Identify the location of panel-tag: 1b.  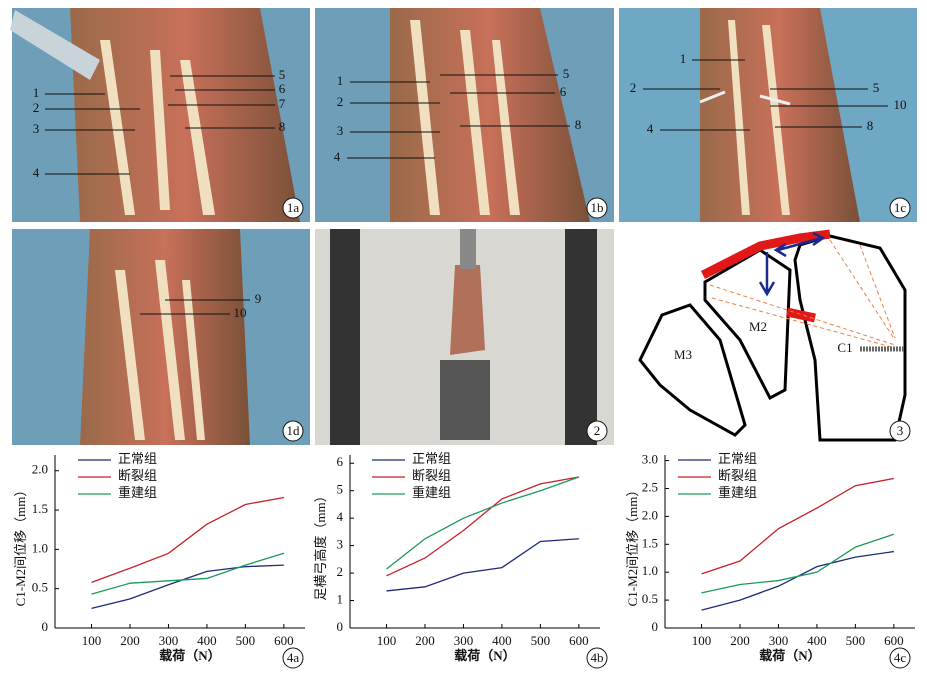
(597, 207).